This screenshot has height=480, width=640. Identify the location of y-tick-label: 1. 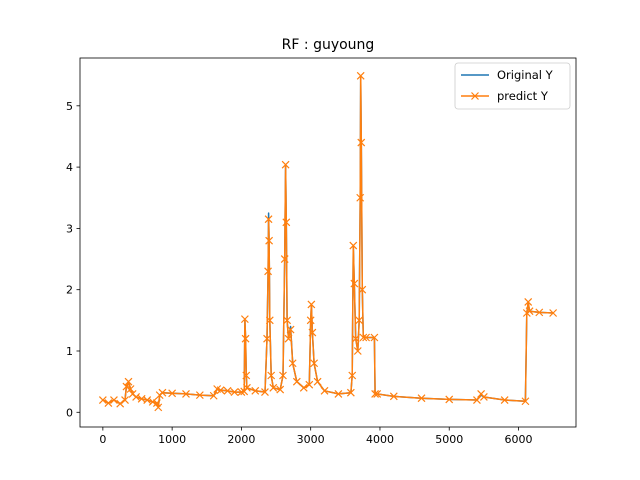
(69, 351).